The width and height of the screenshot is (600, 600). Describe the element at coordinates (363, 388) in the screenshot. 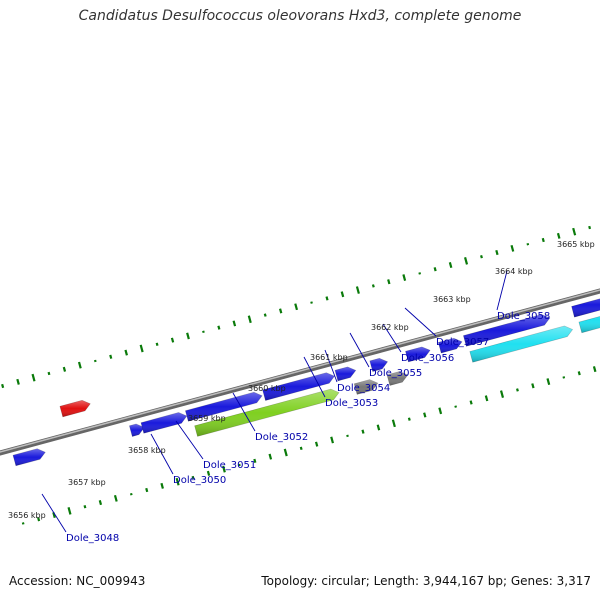

I see `gene-label: Dole_3054` at that location.